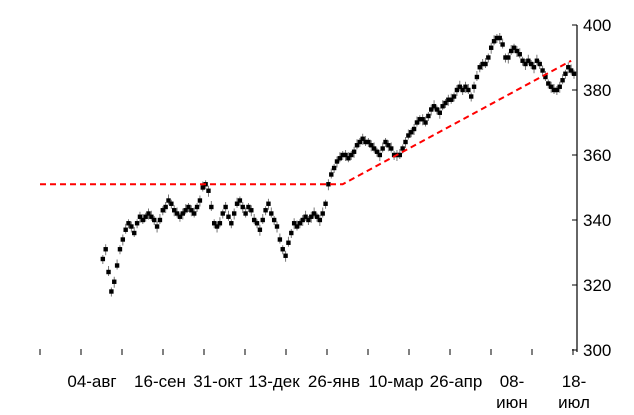  I want to click on x-tick-label: 31-окт, so click(218, 381).